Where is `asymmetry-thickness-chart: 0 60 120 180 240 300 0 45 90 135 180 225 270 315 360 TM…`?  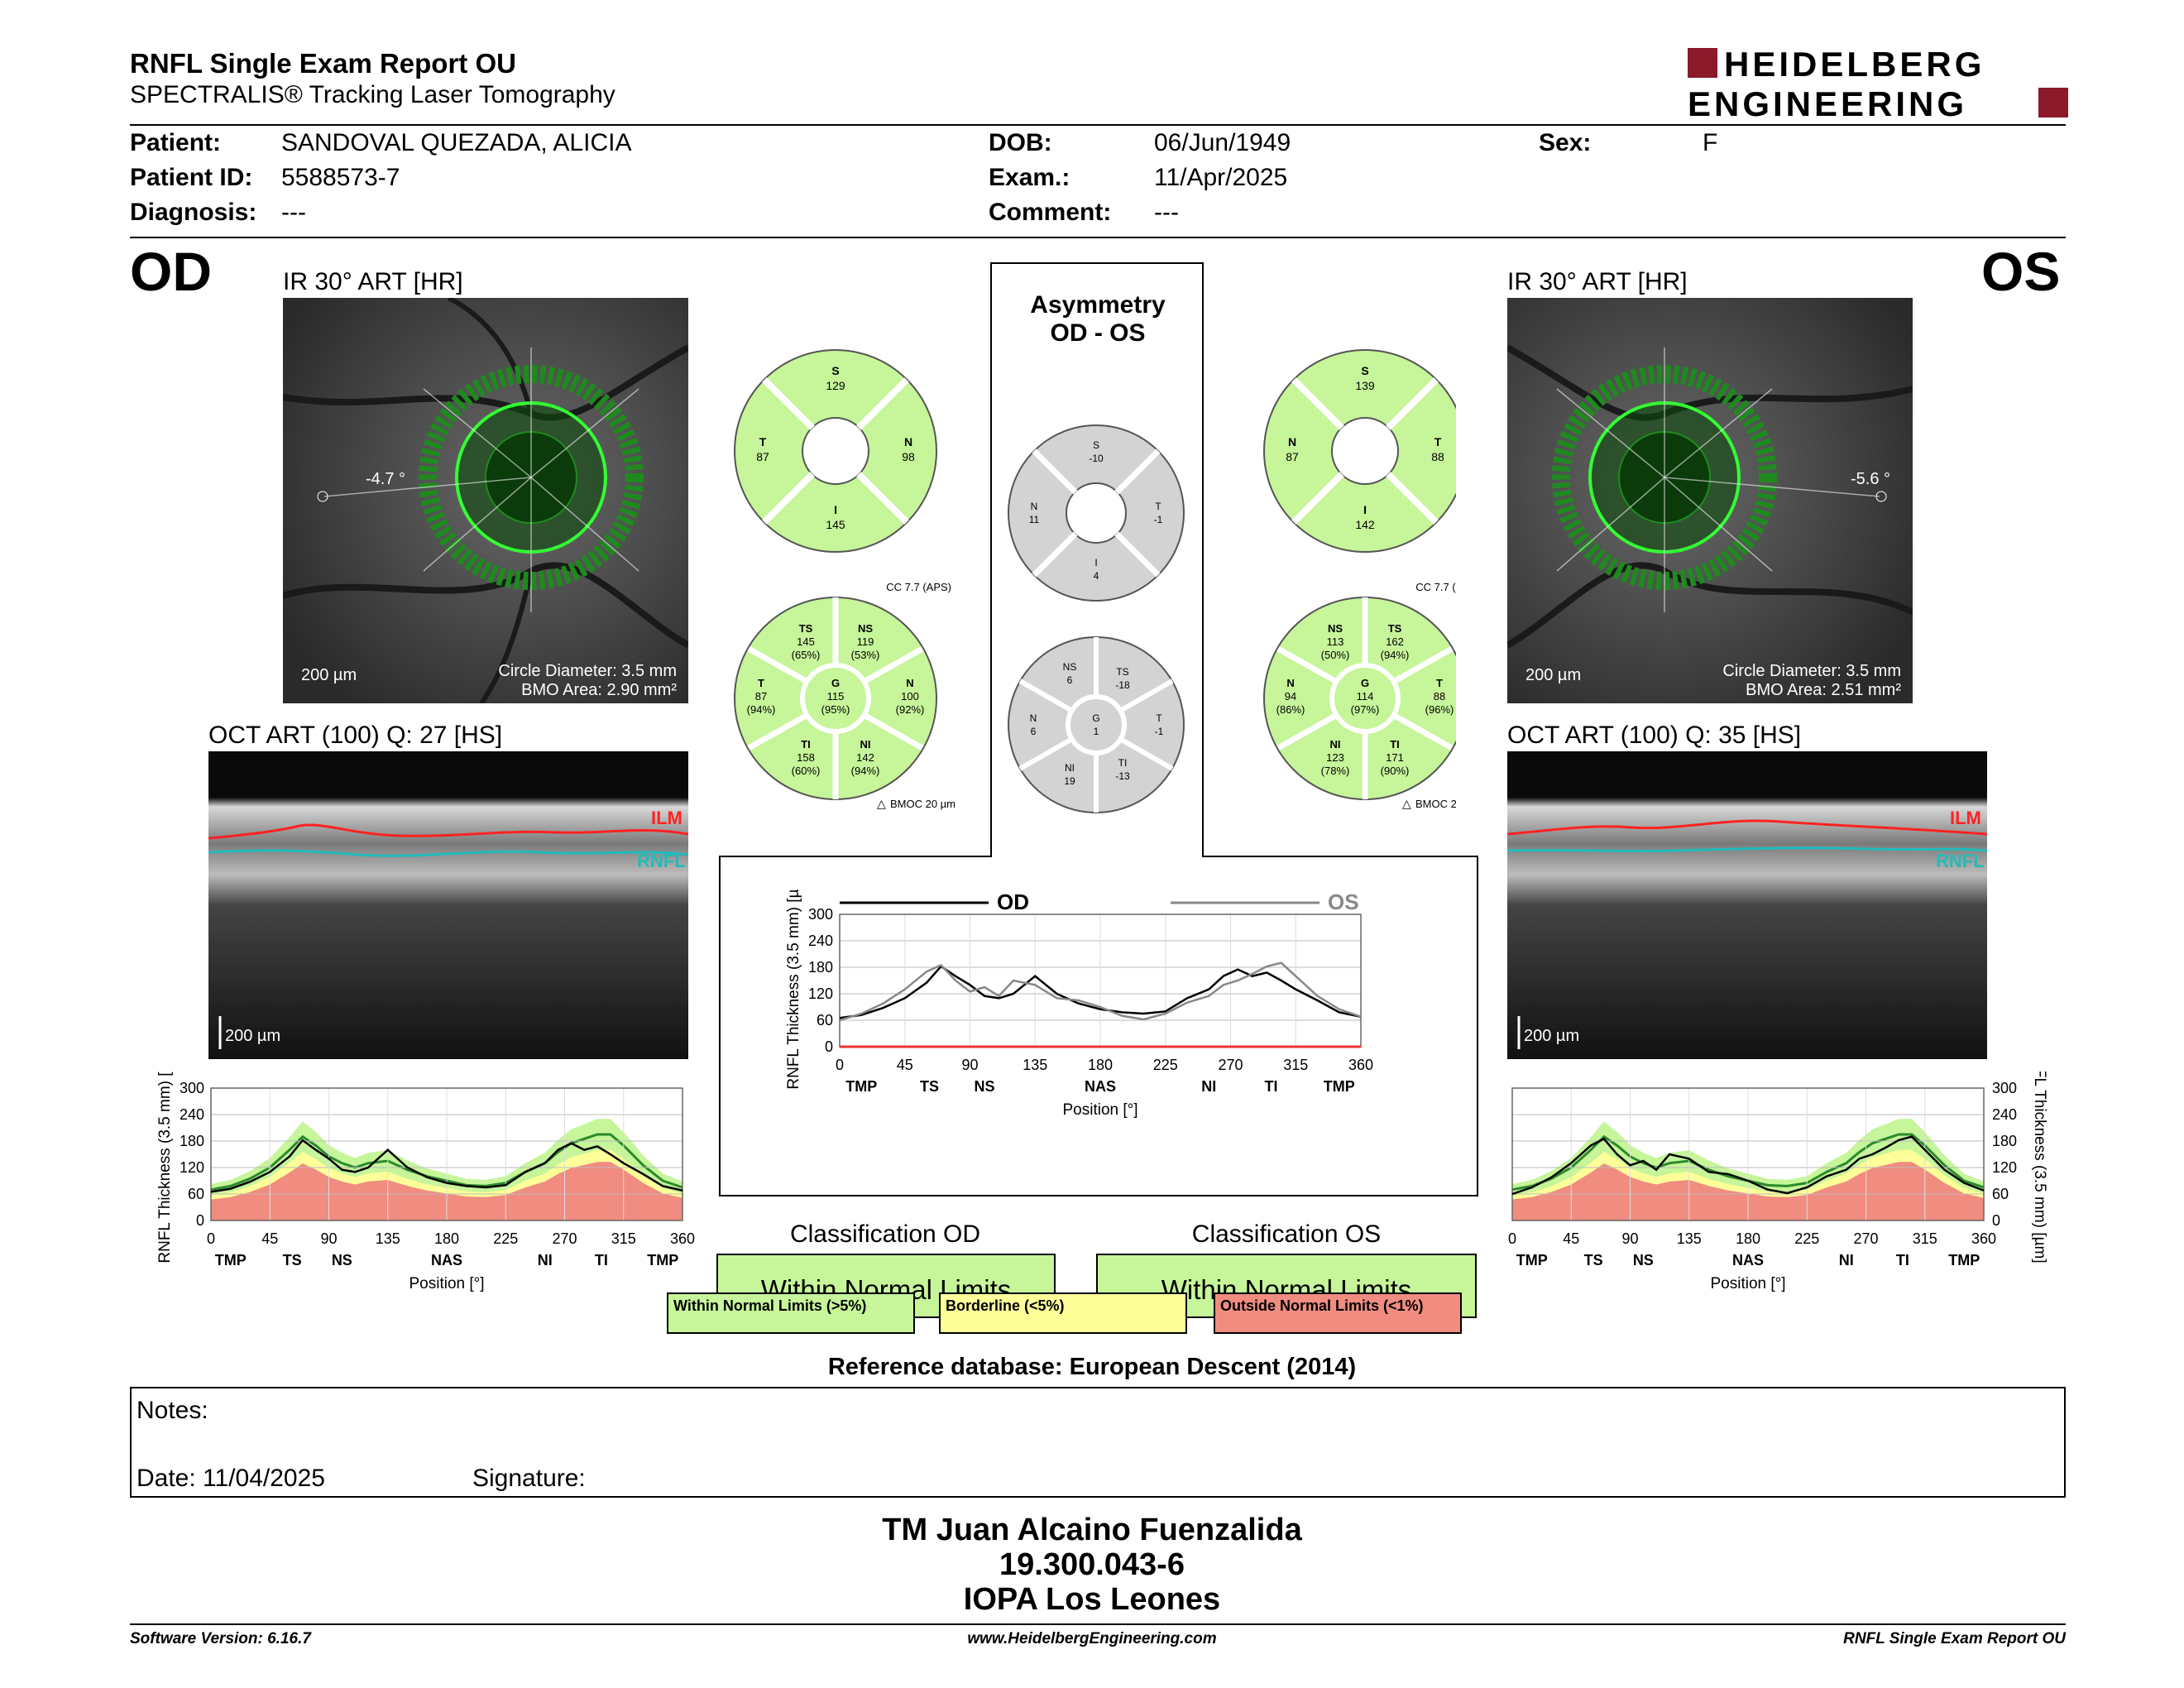
asymmetry-thickness-chart: 0 60 120 180 240 300 0 45 90 135 180 225 270 315 360 TM… is located at coordinates (1079, 1004).